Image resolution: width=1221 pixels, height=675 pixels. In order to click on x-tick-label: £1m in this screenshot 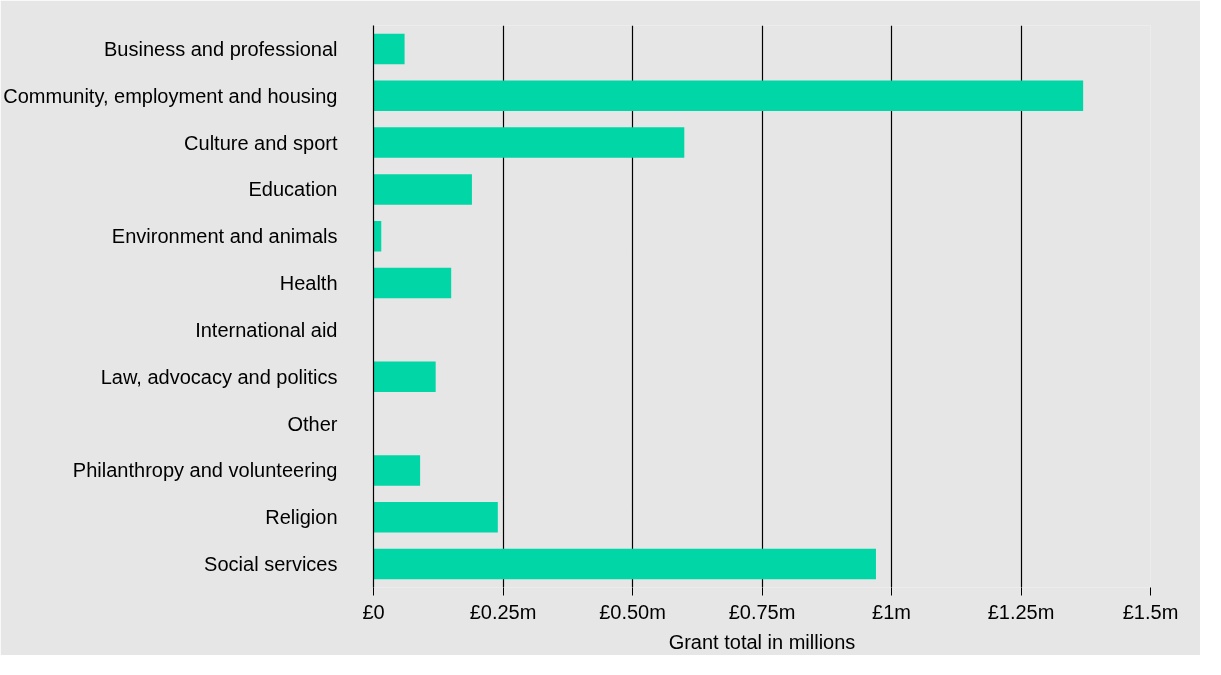, I will do `click(891, 611)`.